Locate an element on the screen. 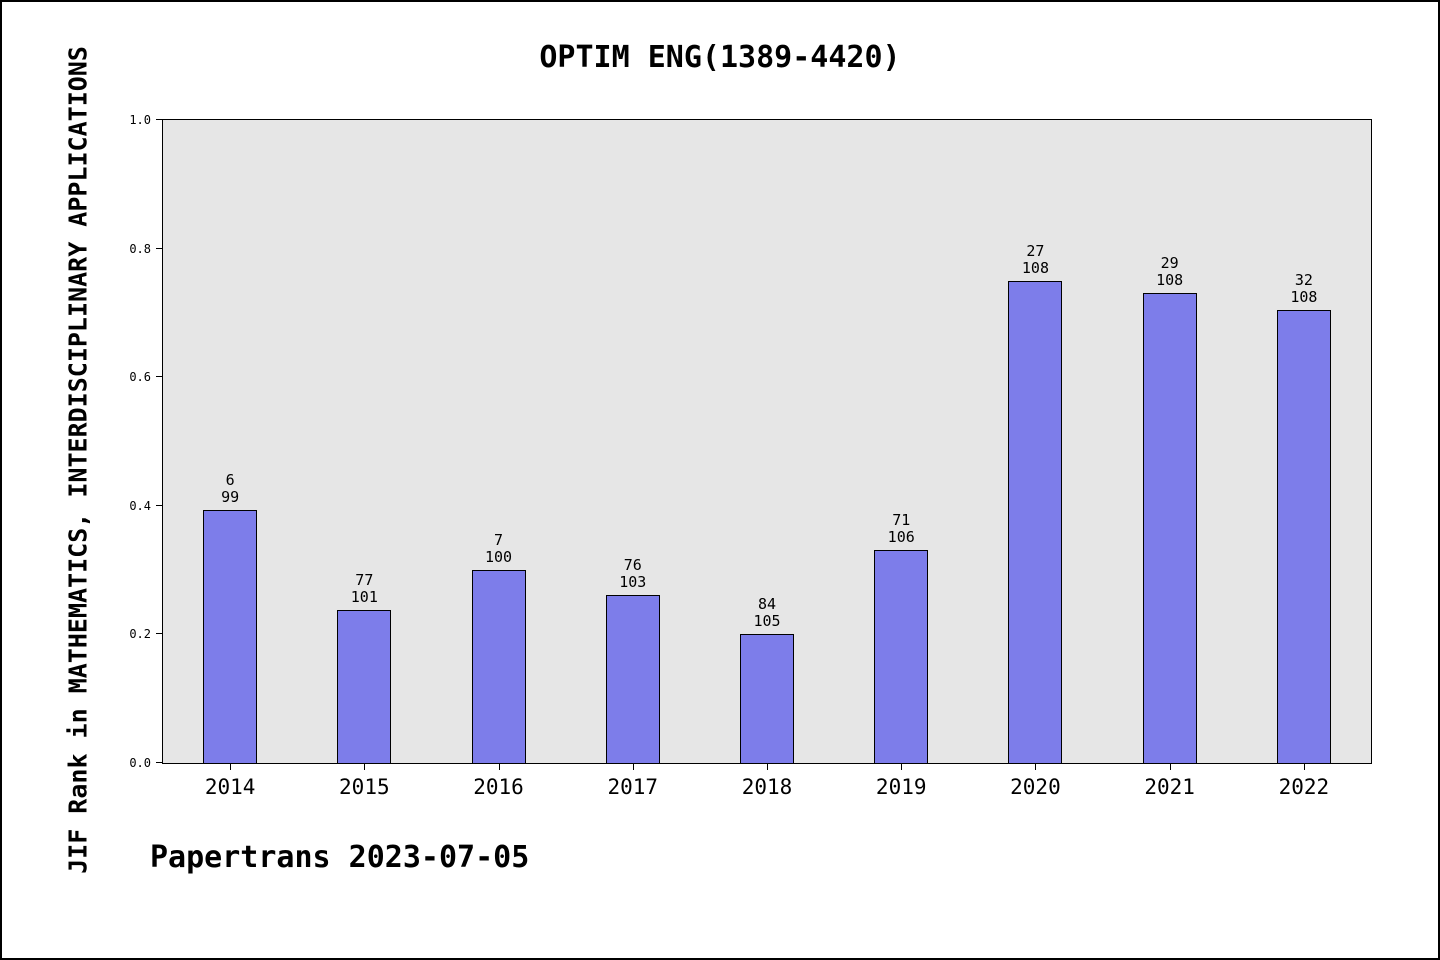 The height and width of the screenshot is (960, 1440). bar-value-label: 76 103 is located at coordinates (633, 573).